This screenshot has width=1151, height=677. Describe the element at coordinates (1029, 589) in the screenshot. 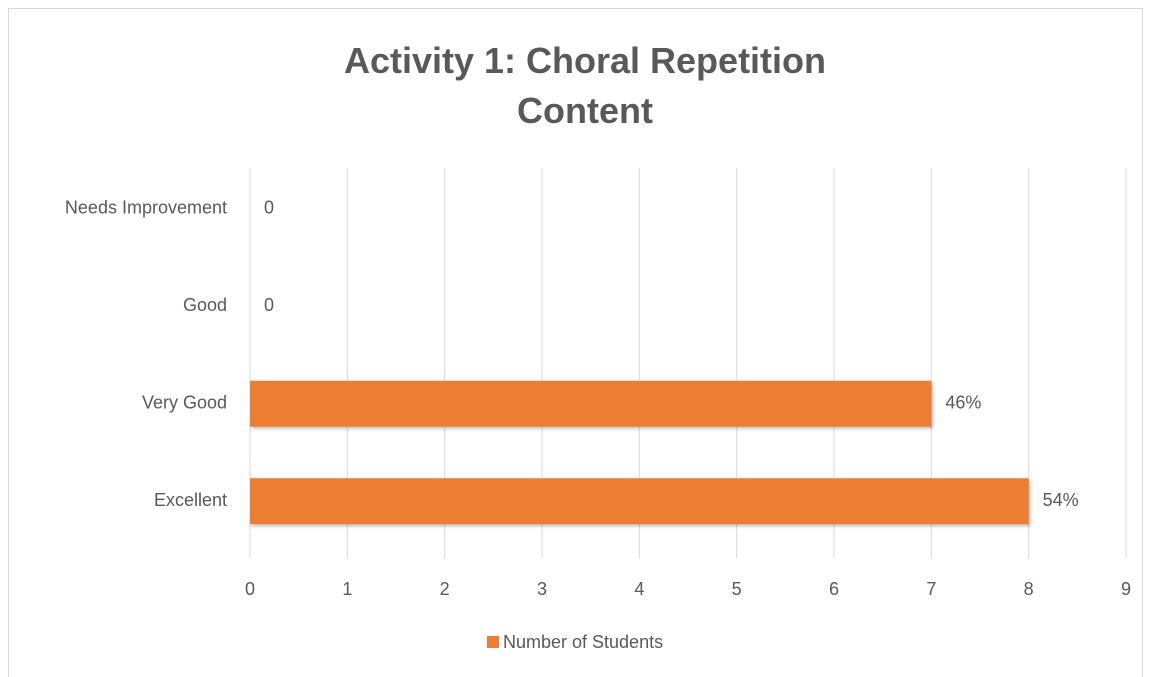

I see `x-tick-label: 8` at that location.